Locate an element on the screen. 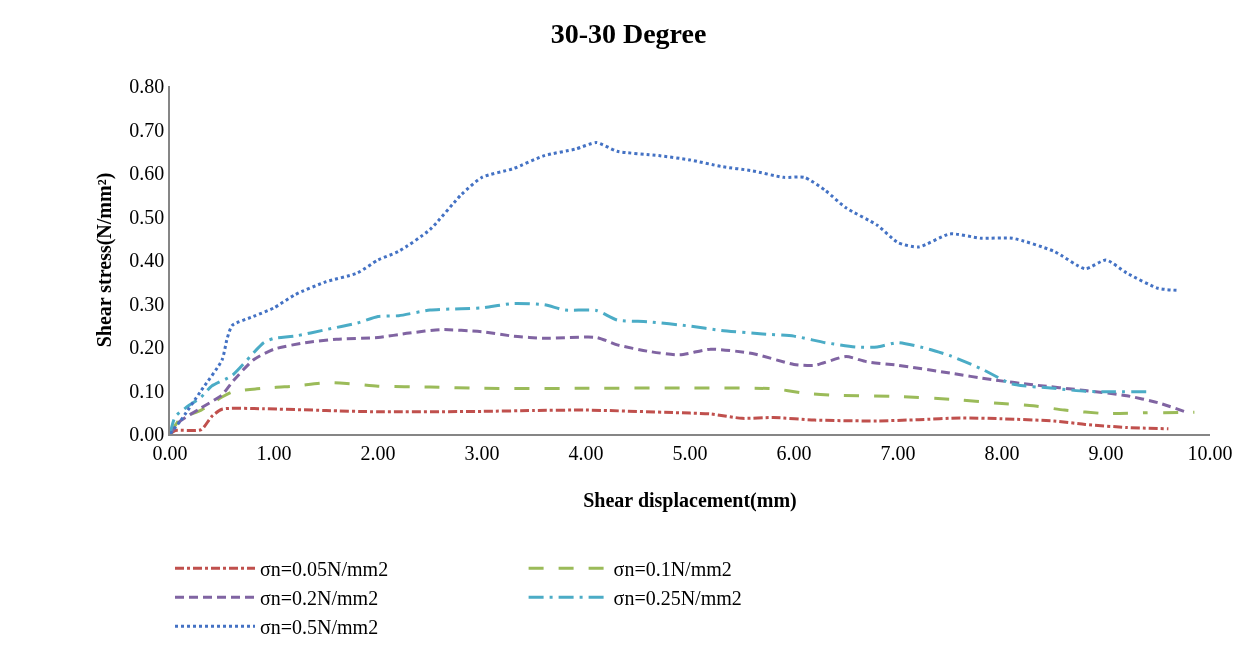 The width and height of the screenshot is (1257, 658). legend-label: σn=0.1N/mm2 is located at coordinates (672, 569).